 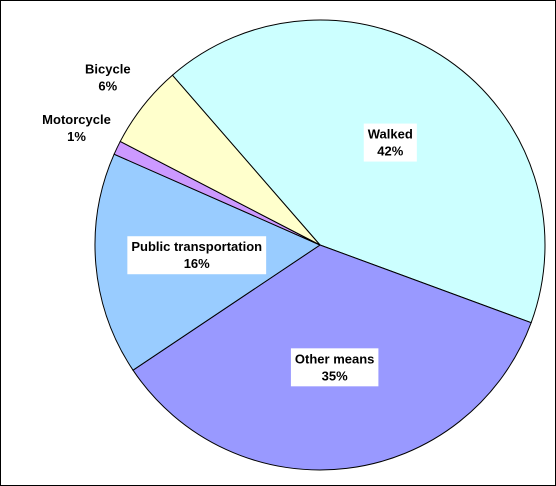 What do you see at coordinates (108, 68) in the screenshot?
I see `category-label: Bicycle` at bounding box center [108, 68].